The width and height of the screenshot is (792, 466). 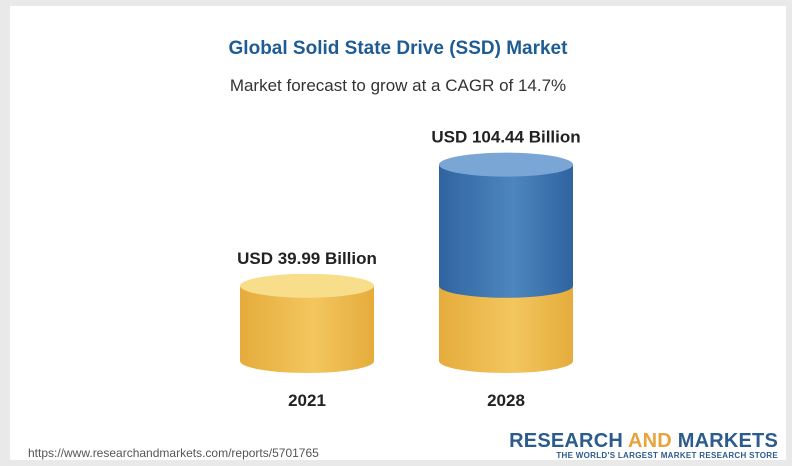 I want to click on category-label-2021: 2021, so click(x=307, y=400).